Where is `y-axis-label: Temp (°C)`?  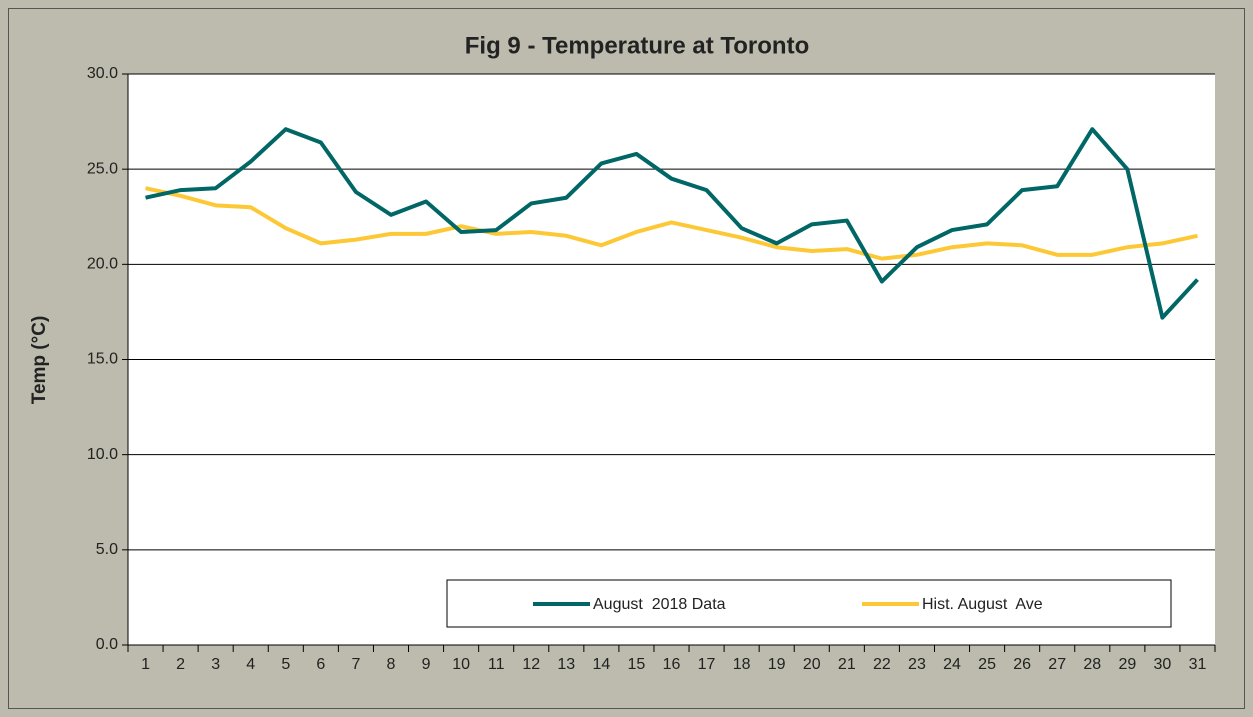
y-axis-label: Temp (°C) is located at coordinates (39, 360).